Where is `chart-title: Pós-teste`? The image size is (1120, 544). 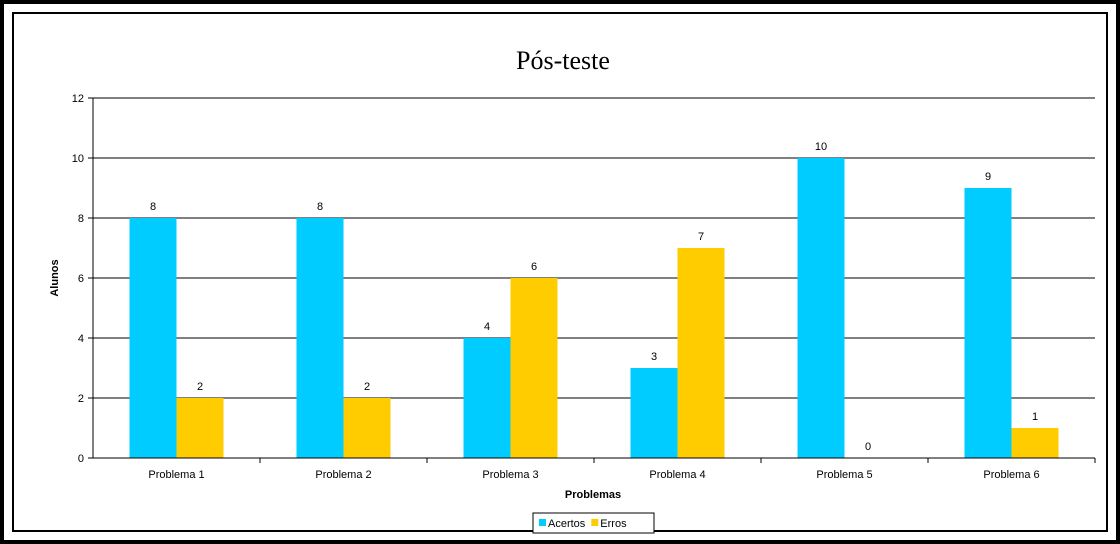 chart-title: Pós-teste is located at coordinates (563, 60).